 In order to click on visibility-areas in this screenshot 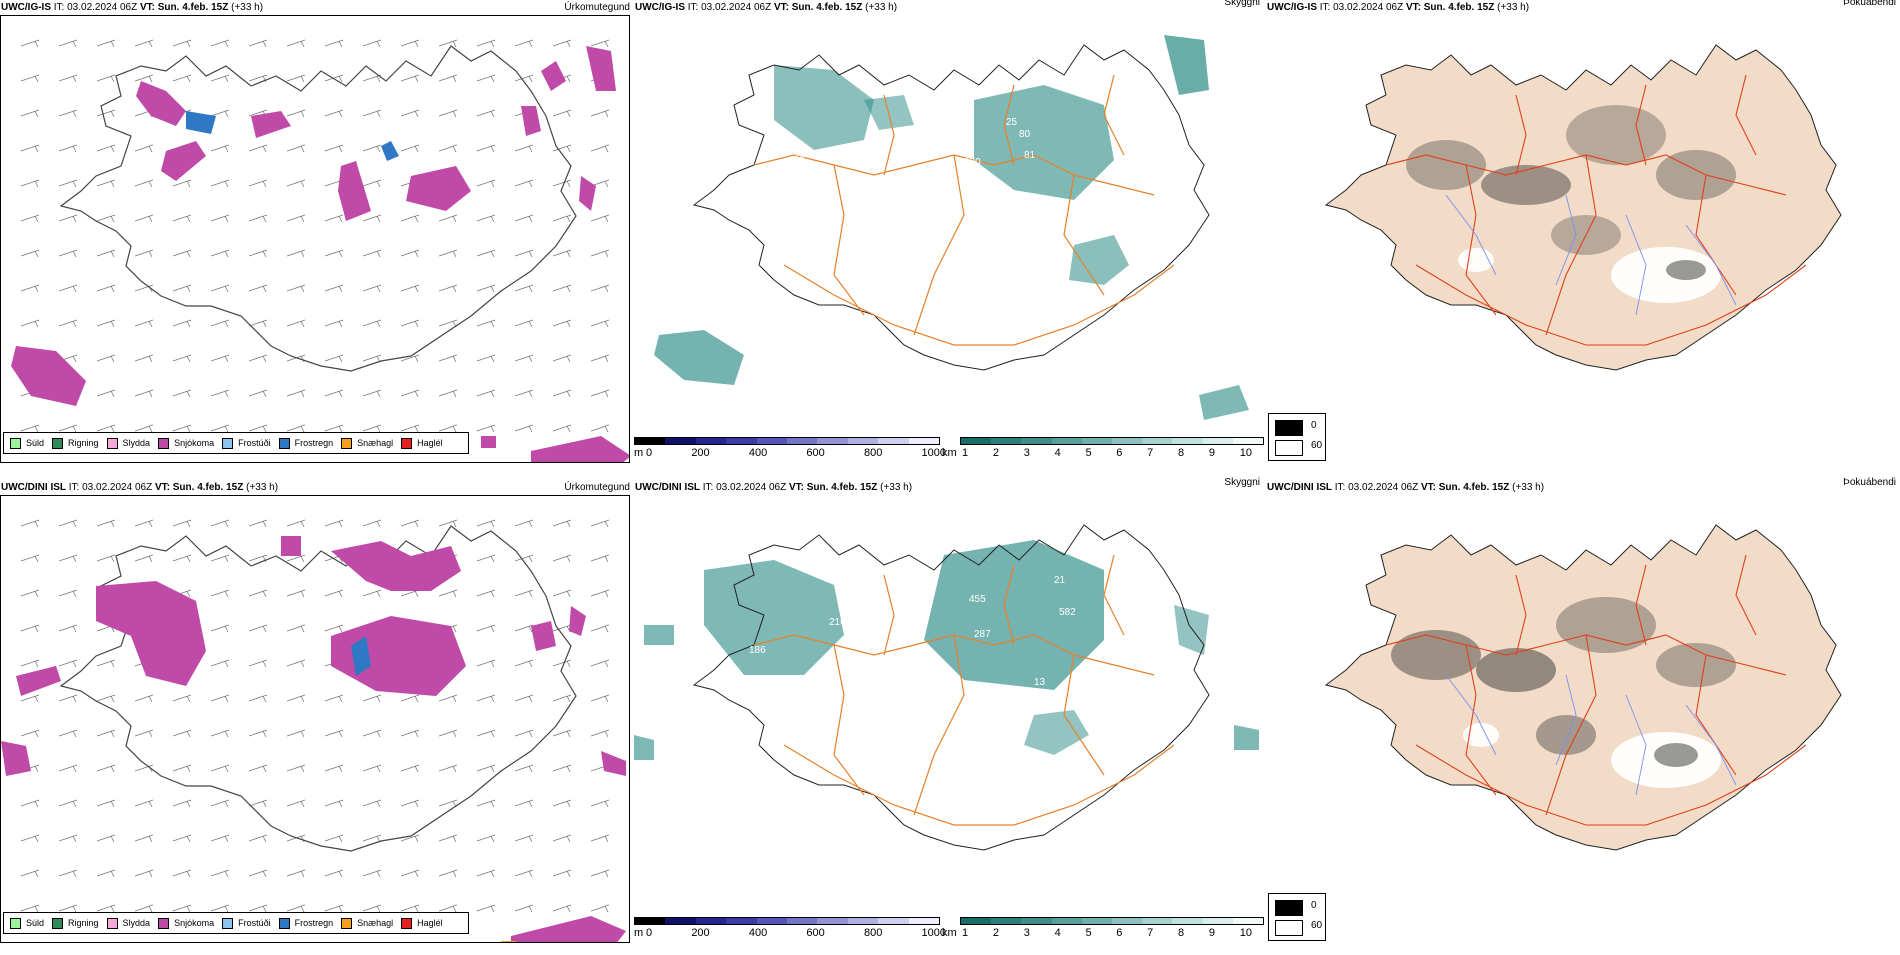, I will do `click(946, 650)`.